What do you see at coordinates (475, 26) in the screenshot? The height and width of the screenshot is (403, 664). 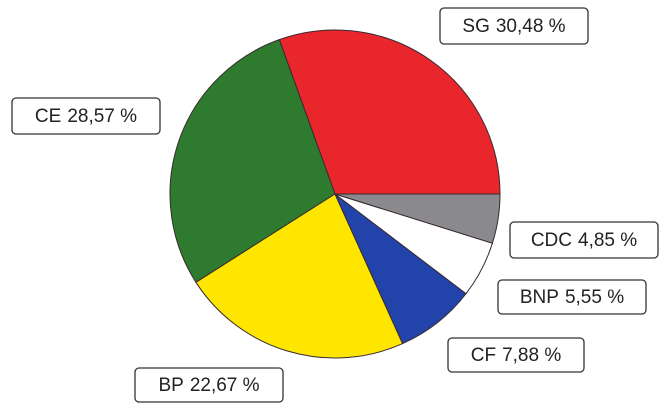 I see `category-name: SG` at bounding box center [475, 26].